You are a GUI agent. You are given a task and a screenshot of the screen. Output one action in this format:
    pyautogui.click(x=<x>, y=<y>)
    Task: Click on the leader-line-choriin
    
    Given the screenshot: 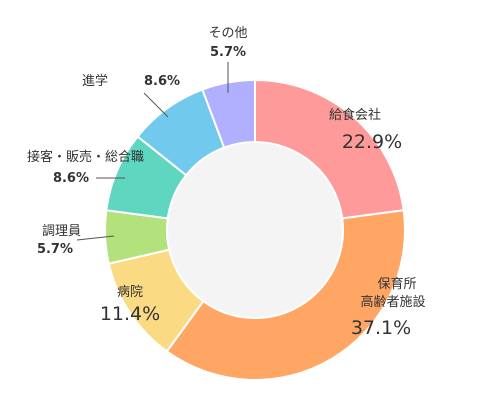 What is the action you would take?
    pyautogui.click(x=95, y=238)
    